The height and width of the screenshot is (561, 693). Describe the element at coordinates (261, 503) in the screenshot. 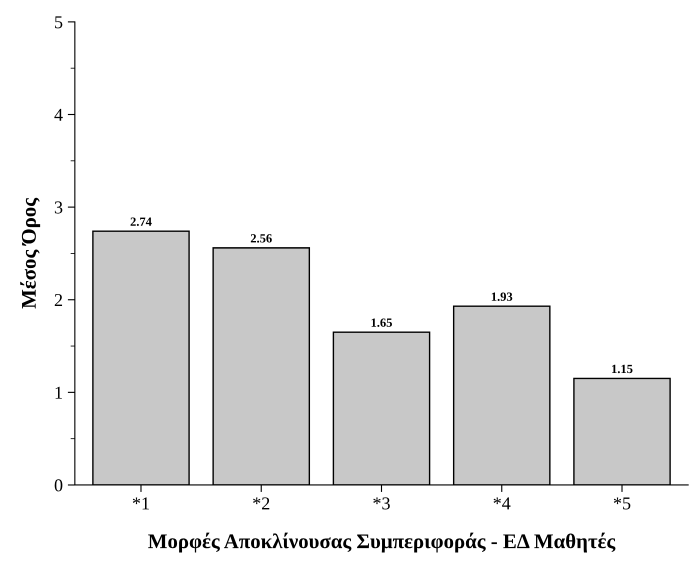

I see `x-tick-label: *2` at that location.